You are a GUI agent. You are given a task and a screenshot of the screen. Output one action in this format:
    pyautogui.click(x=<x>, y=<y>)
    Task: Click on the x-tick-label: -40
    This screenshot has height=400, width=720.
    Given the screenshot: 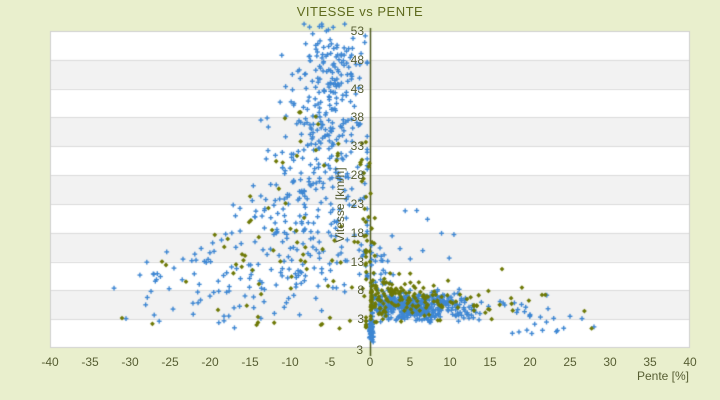 What is the action you would take?
    pyautogui.click(x=50, y=362)
    